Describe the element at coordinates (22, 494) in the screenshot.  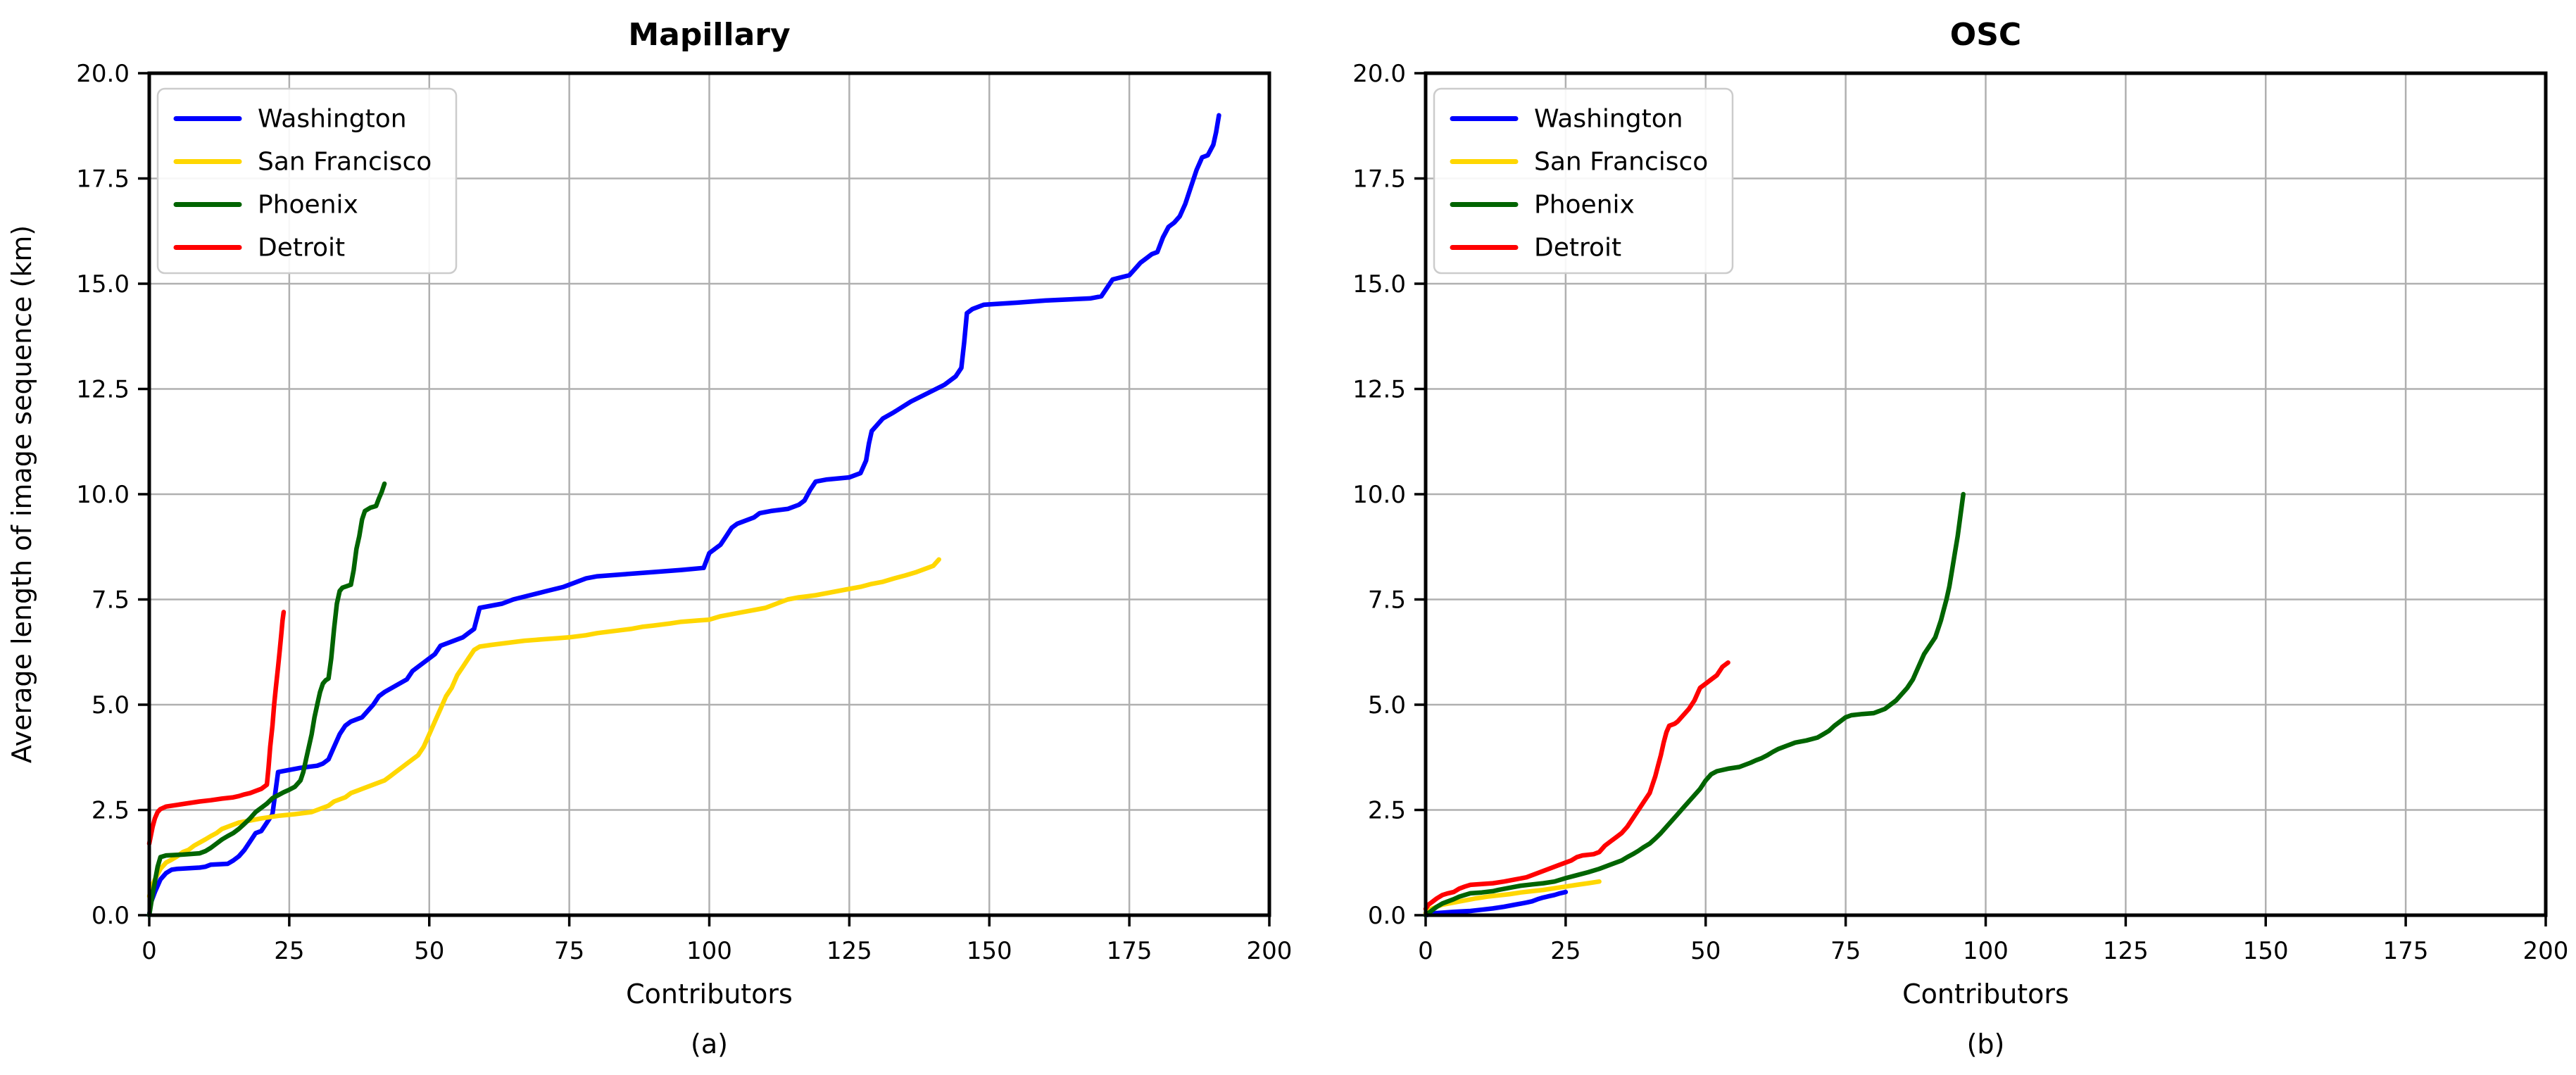
I see `y-axis-label: Average length of image sequence (km)` at that location.